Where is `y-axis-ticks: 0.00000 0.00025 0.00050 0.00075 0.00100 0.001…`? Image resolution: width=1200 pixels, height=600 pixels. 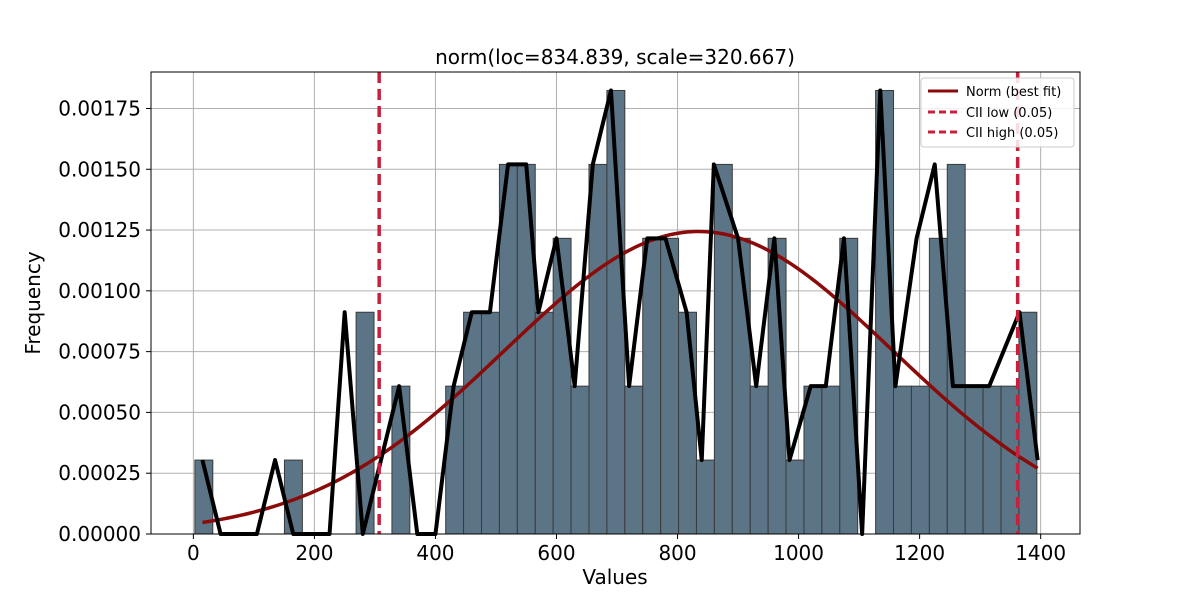
y-axis-ticks: 0.00000 0.00025 0.00050 0.00075 0.00100 0.001… is located at coordinates (104, 321).